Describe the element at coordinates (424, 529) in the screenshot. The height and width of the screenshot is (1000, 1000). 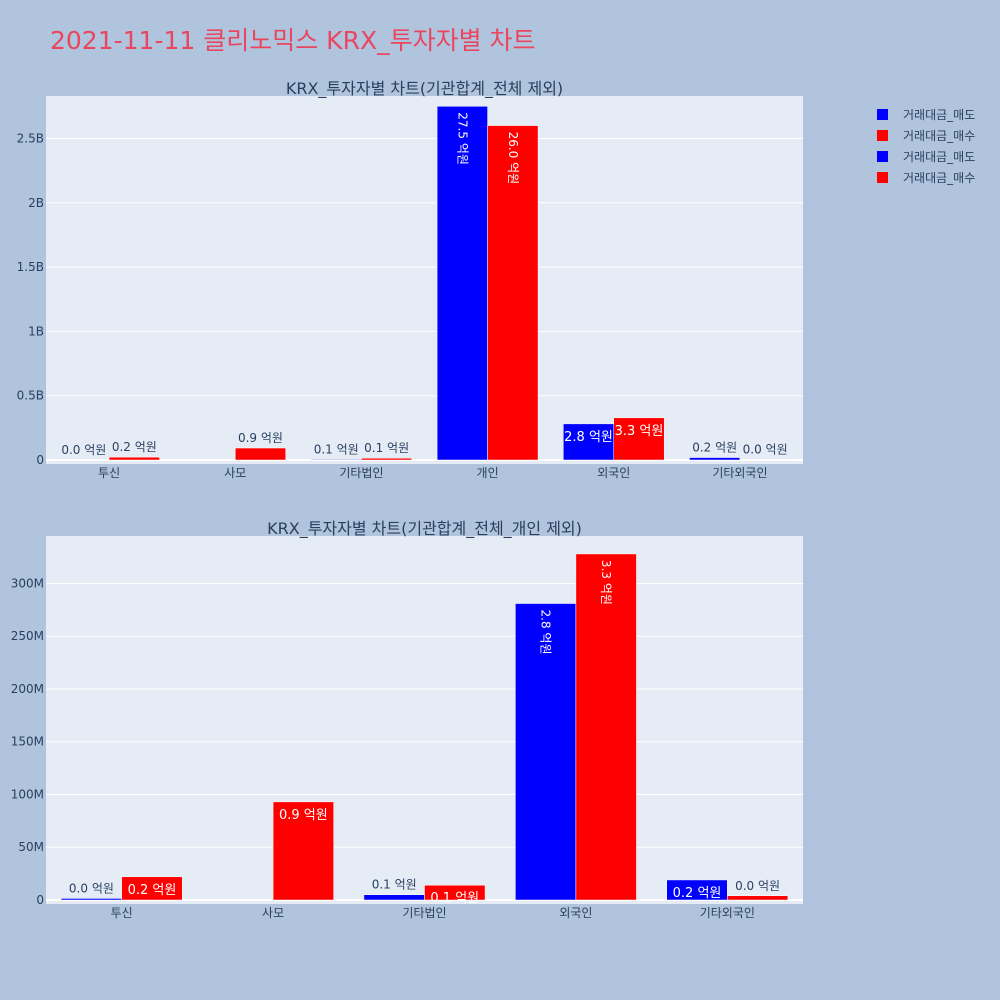
I see `subplot-title: KRX_투자자별 차트(기관합계_전체_개인 제외)` at that location.